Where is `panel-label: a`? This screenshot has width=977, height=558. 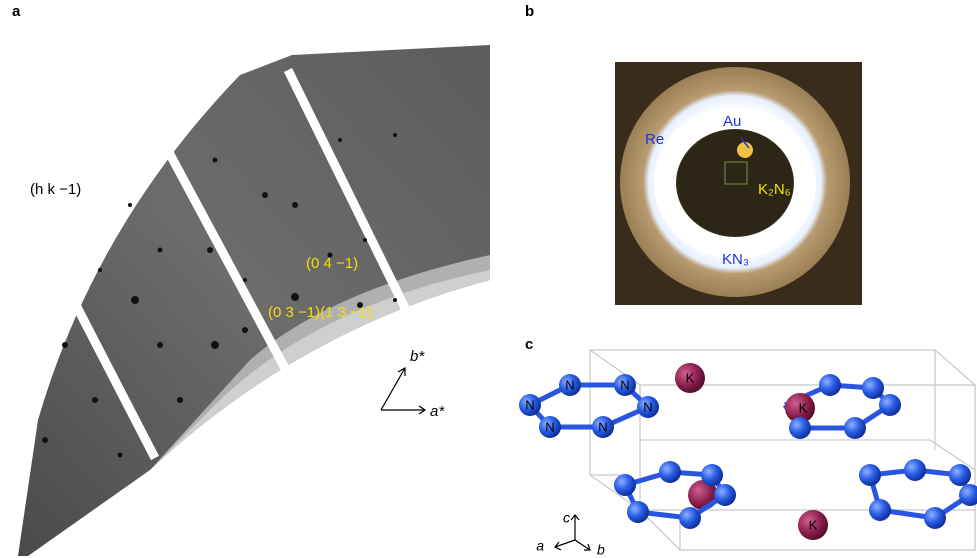
panel-label: a is located at coordinates (16, 11).